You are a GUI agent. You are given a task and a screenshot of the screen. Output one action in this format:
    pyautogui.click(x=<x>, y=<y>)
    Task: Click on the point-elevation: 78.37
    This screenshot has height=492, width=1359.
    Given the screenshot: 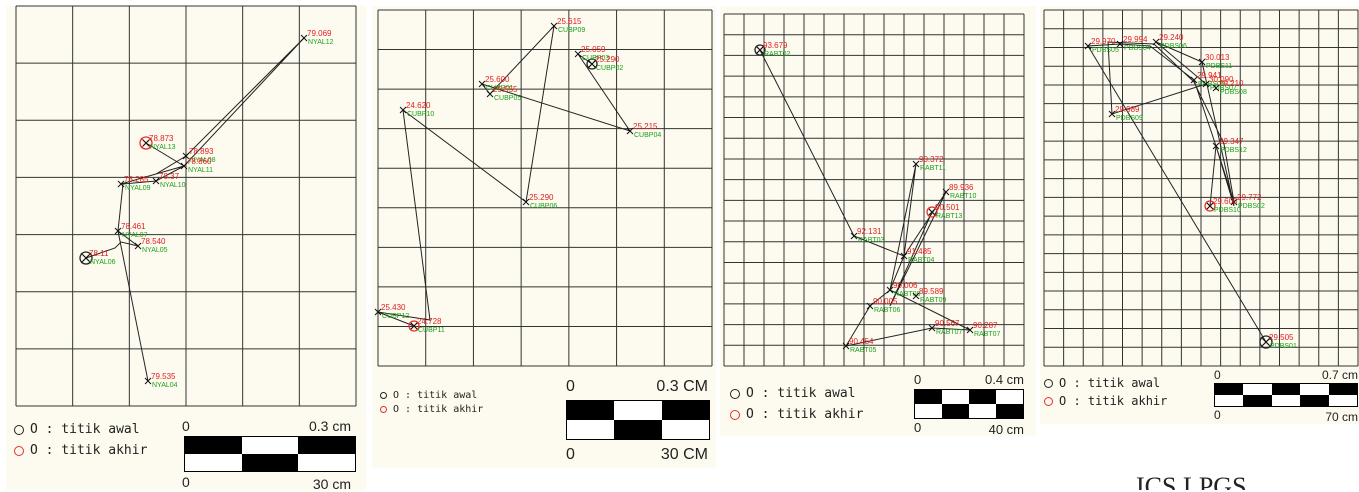 What is the action you would take?
    pyautogui.click(x=169, y=176)
    